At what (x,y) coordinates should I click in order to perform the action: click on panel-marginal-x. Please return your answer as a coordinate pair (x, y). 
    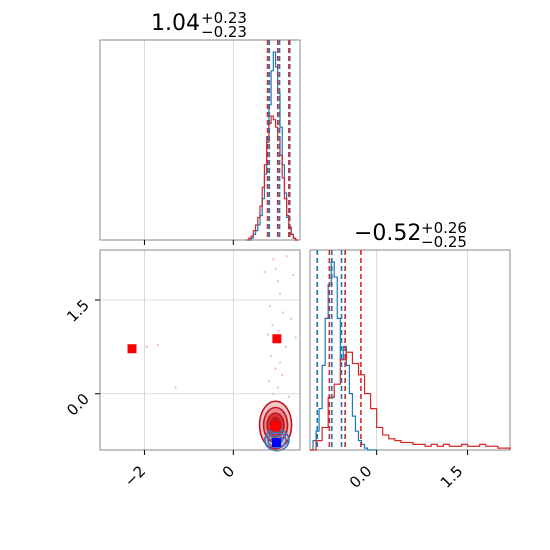
    Looking at the image, I should click on (200, 142).